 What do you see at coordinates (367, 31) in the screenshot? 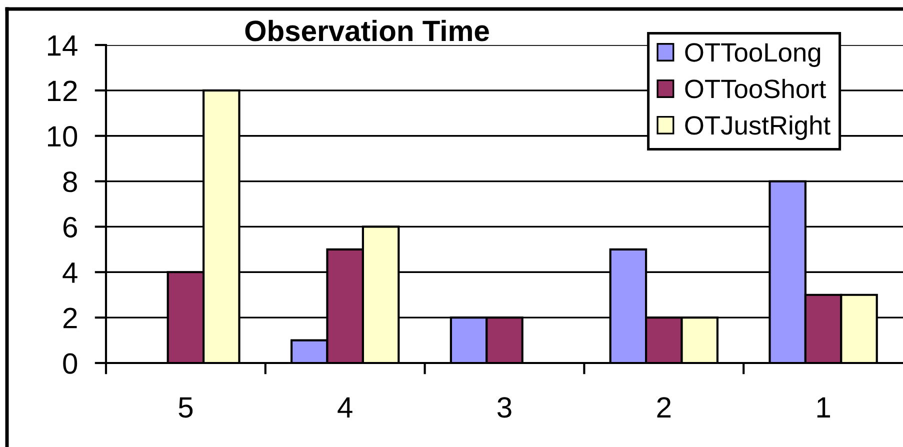
I see `chart-title: Observation Time` at bounding box center [367, 31].